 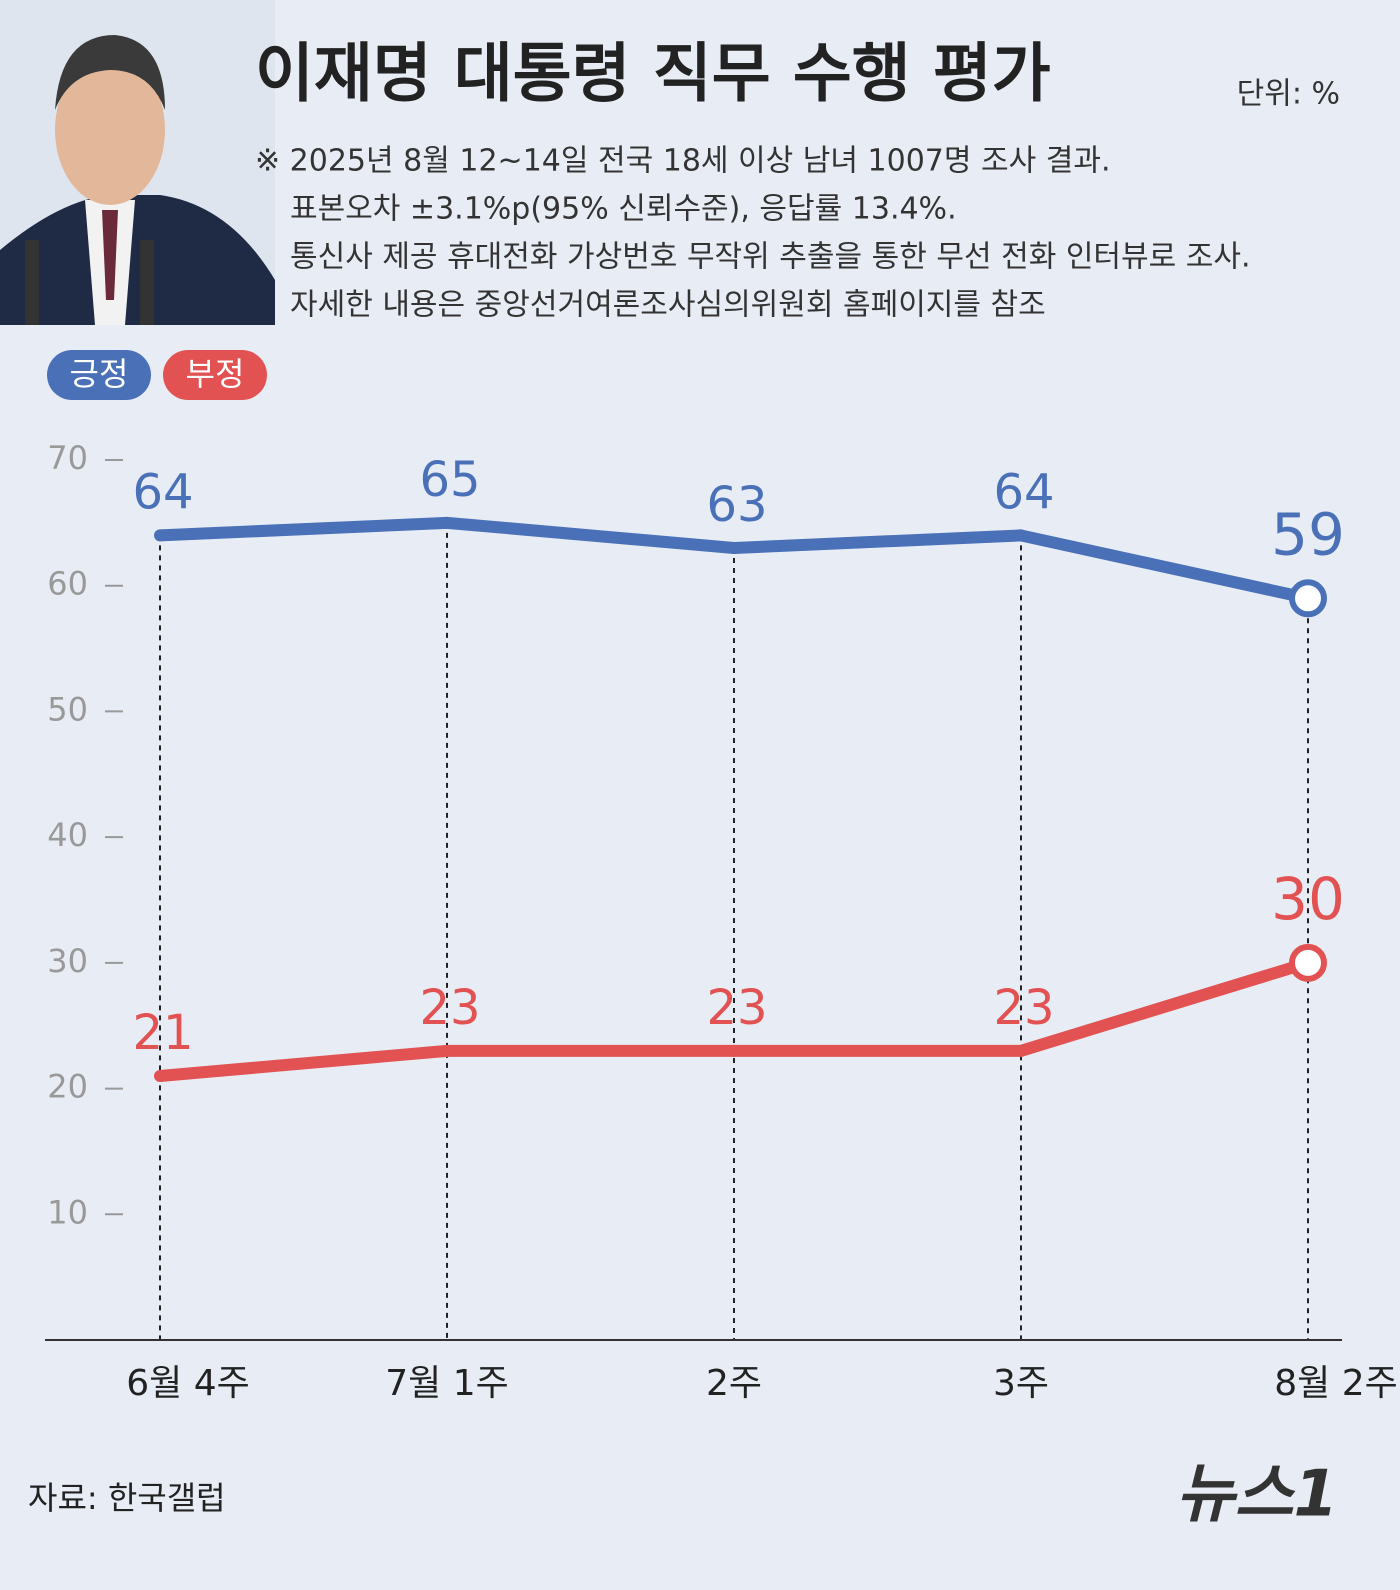 I want to click on x-tick-label: 2주, so click(x=734, y=1383).